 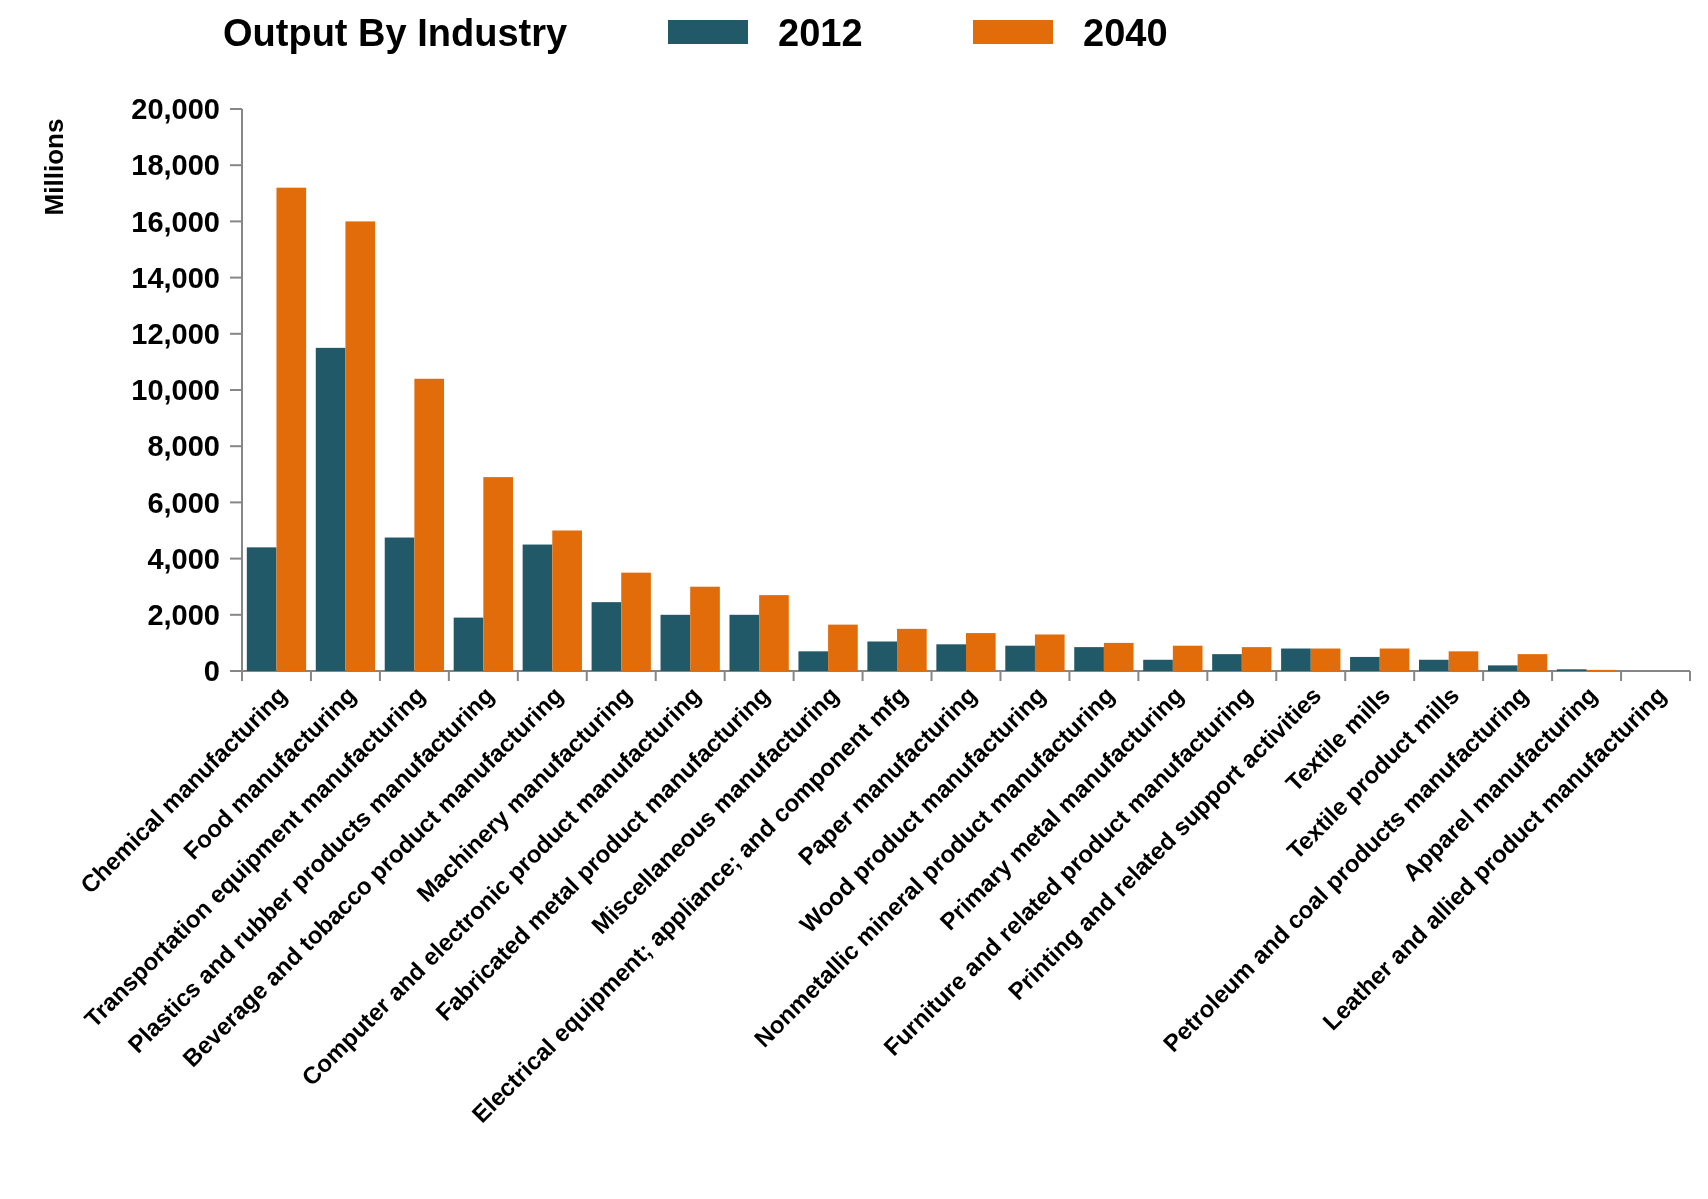 What do you see at coordinates (1125, 33) in the screenshot?
I see `legend-label: 2040` at bounding box center [1125, 33].